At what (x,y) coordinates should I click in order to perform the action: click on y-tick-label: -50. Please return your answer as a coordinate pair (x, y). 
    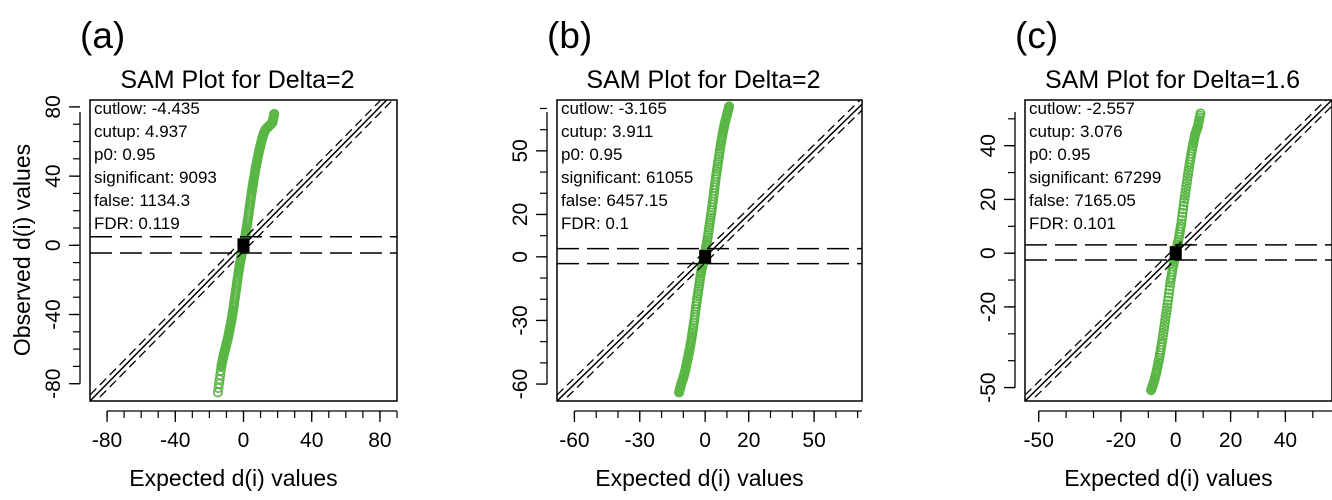
    Looking at the image, I should click on (988, 387).